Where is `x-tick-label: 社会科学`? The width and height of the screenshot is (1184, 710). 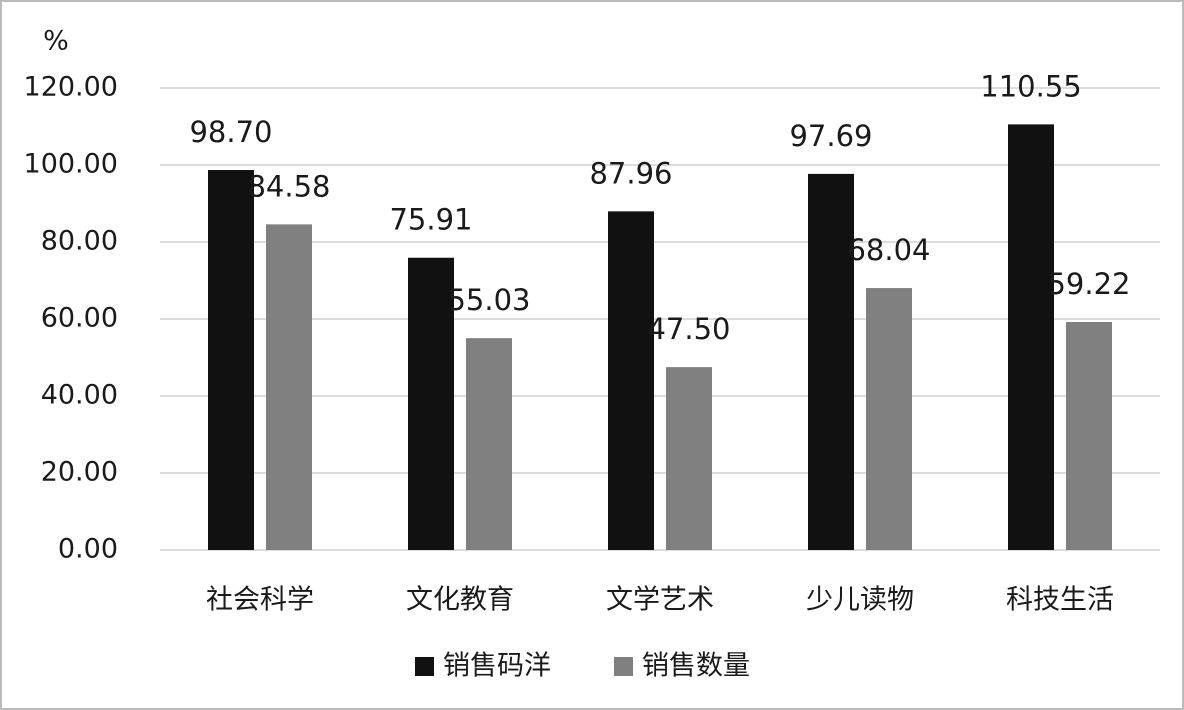 x-tick-label: 社会科学 is located at coordinates (260, 600).